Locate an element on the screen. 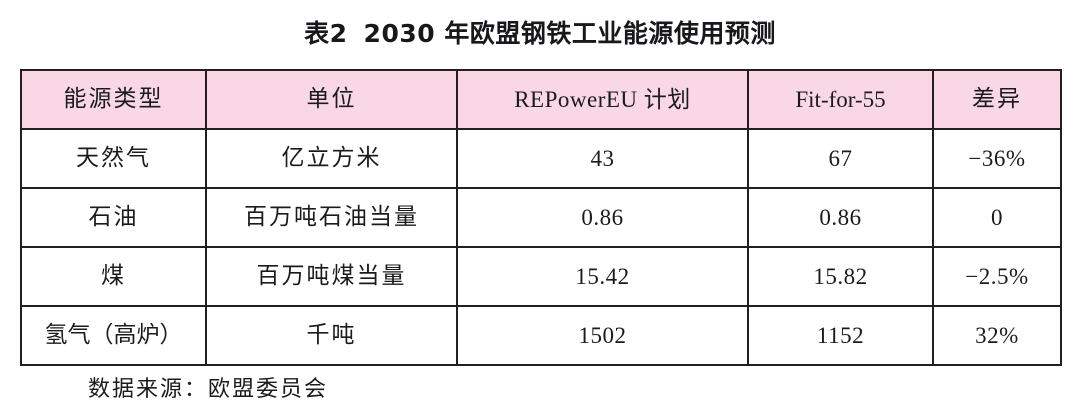  table-row: 煤 百万吨煤当量 15.42 15.82 −2.5% is located at coordinates (541, 276).